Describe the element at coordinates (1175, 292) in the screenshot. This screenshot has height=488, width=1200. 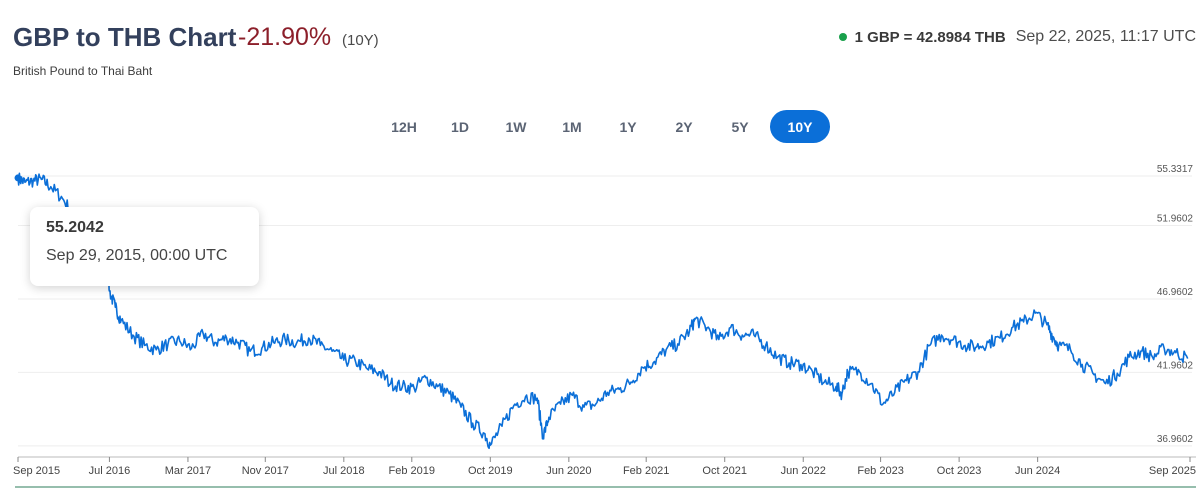
I see `y-tick-label: 46.9602` at that location.